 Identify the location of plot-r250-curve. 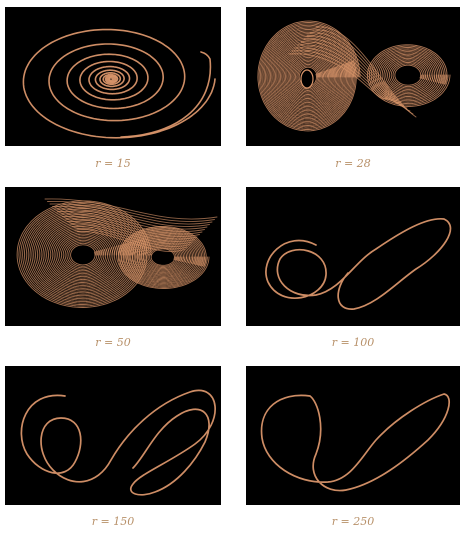
(355, 442).